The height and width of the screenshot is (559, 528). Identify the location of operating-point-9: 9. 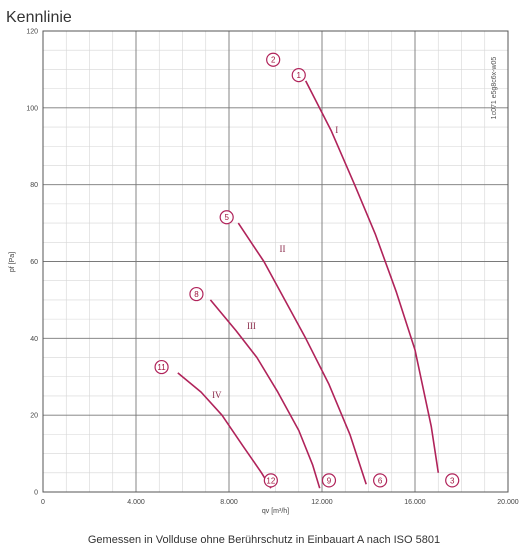
(329, 480).